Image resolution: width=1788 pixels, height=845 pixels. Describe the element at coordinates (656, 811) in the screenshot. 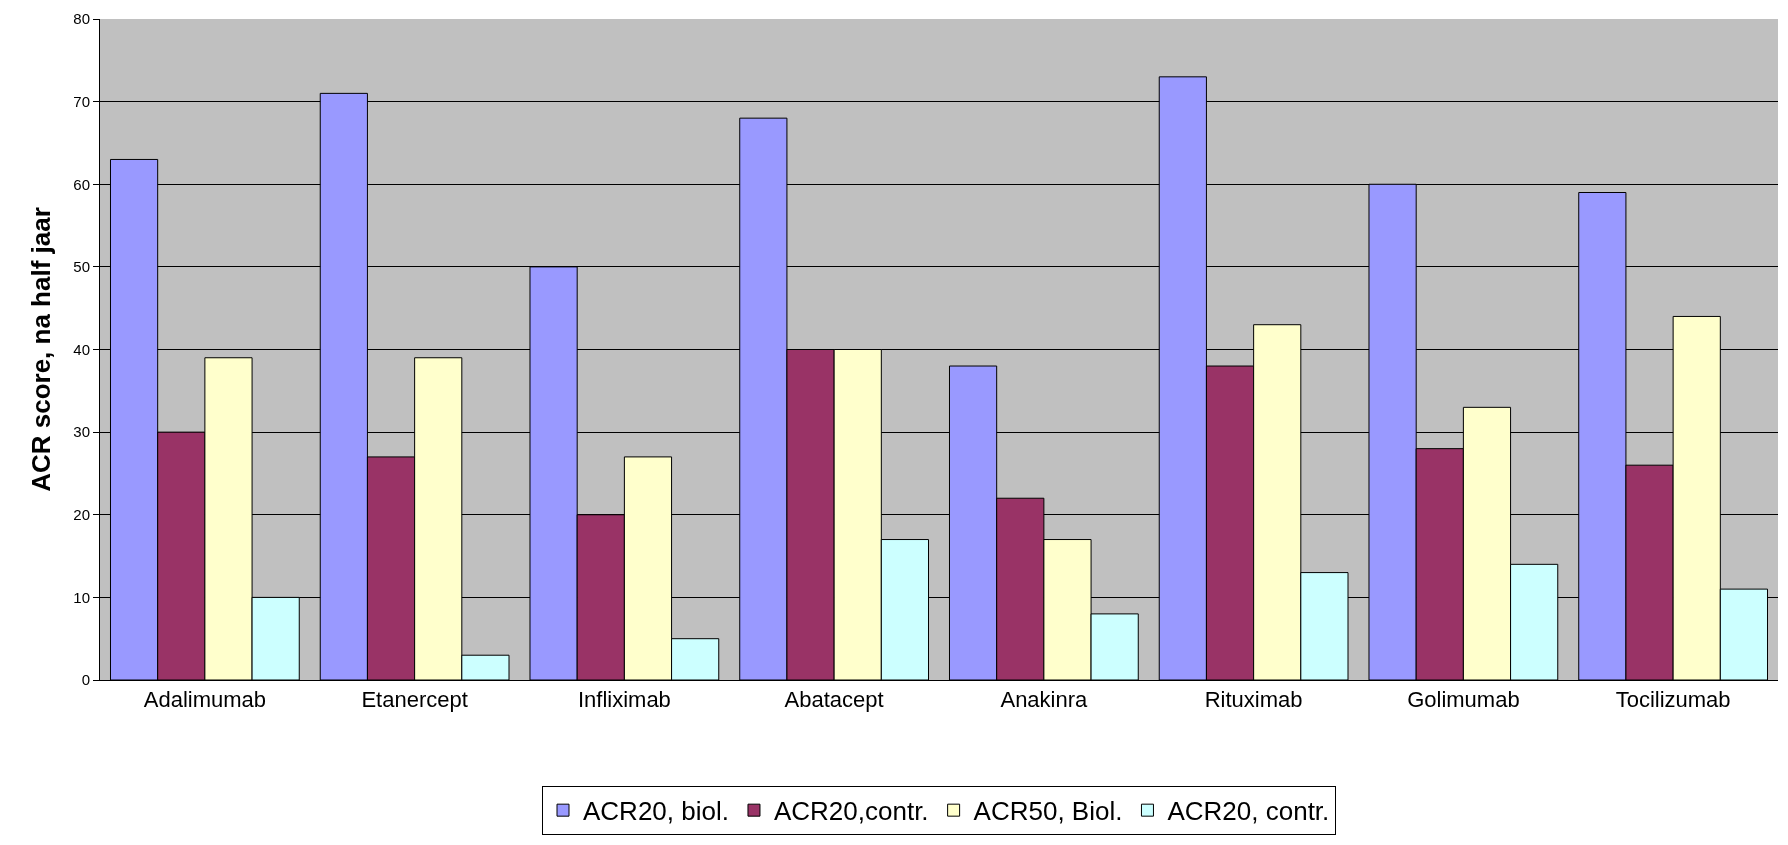

I see `legend-label: ACR20, biol.` at that location.